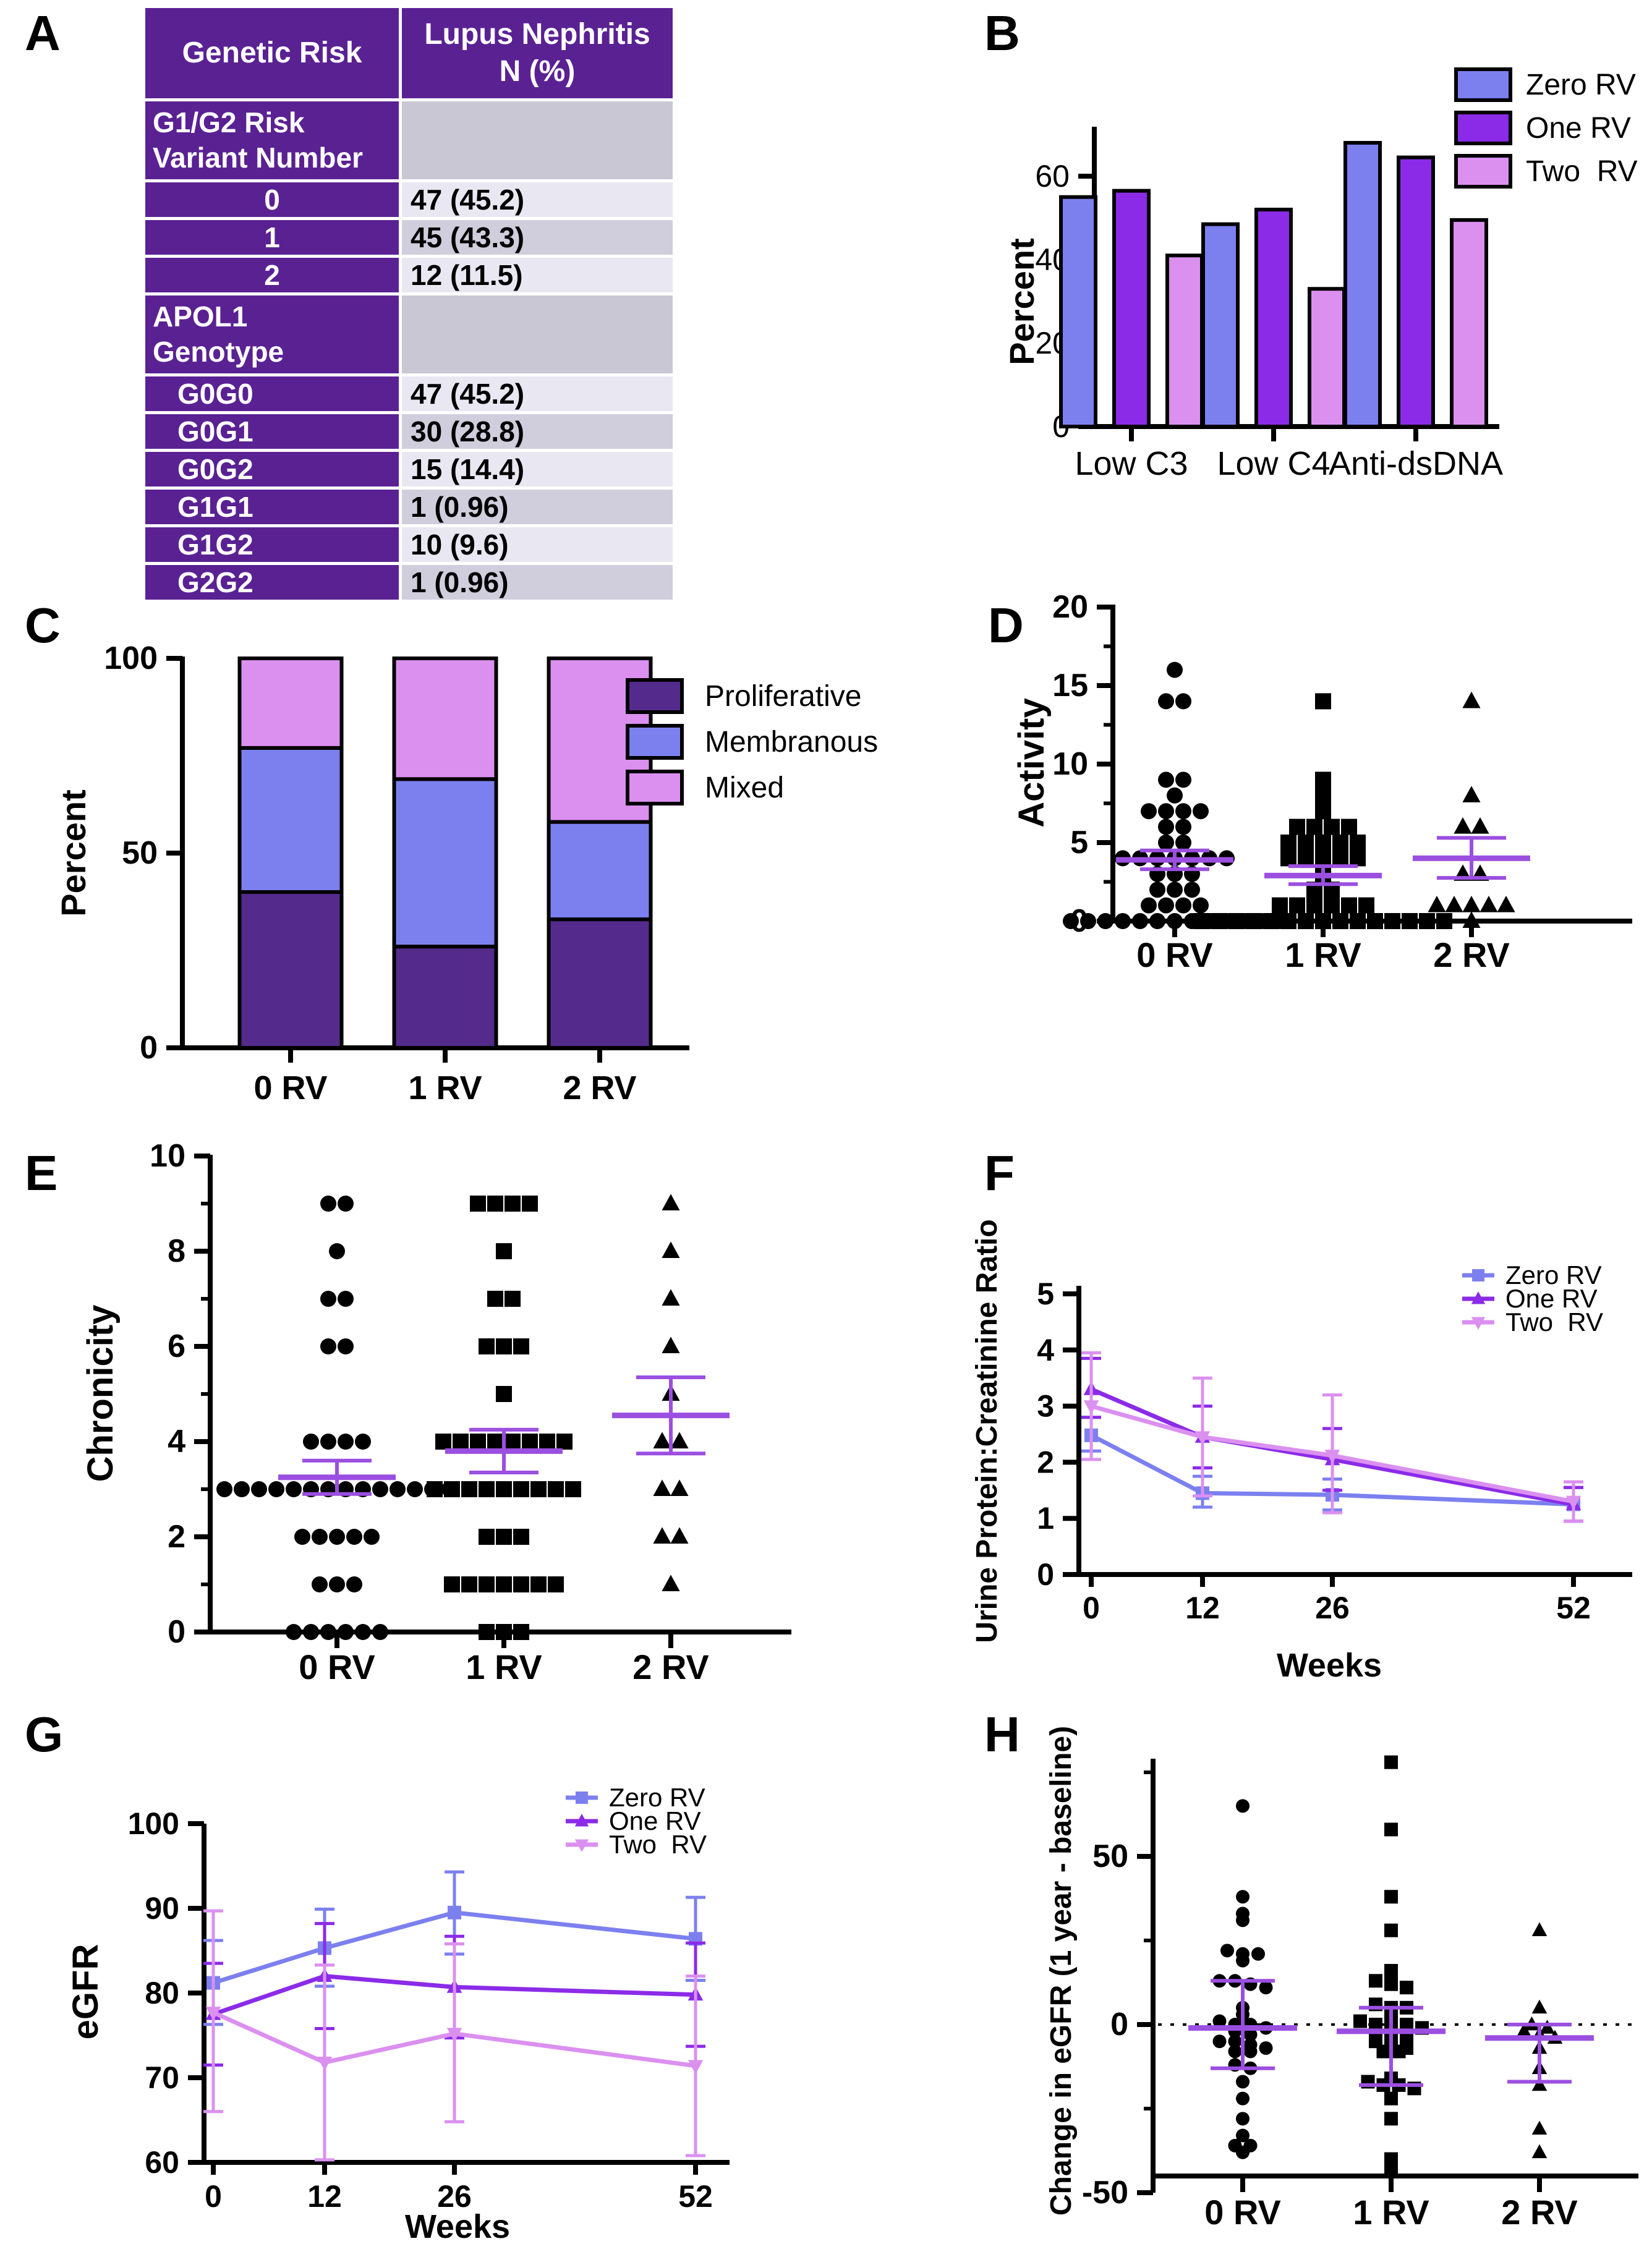  What do you see at coordinates (987, 1431) in the screenshot?
I see `svg-text: Urine Protein:Creatinine Ratio` at bounding box center [987, 1431].